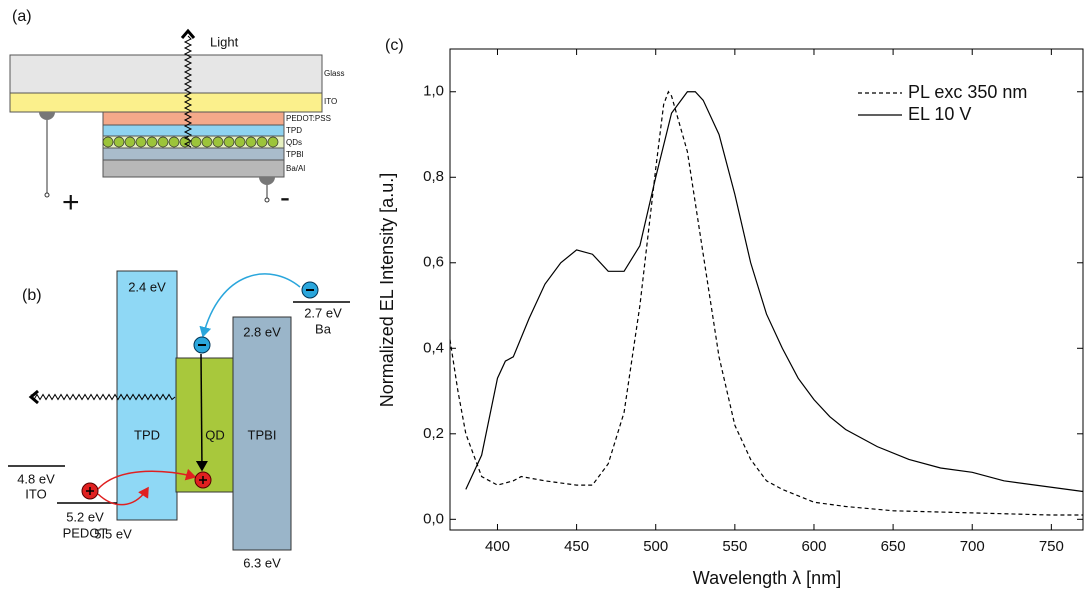 The height and width of the screenshot is (591, 1084). Describe the element at coordinates (323, 328) in the screenshot. I see `level-label: Ba` at that location.